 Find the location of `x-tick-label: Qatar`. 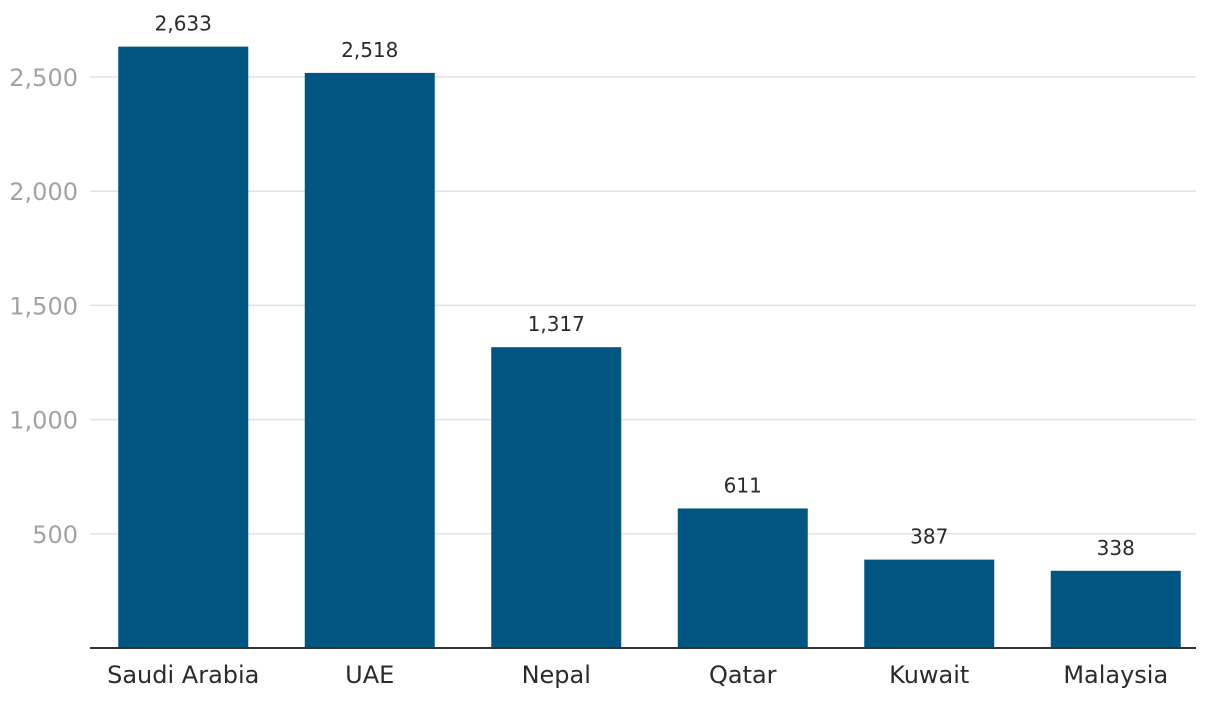

x-tick-label: Qatar is located at coordinates (743, 675).